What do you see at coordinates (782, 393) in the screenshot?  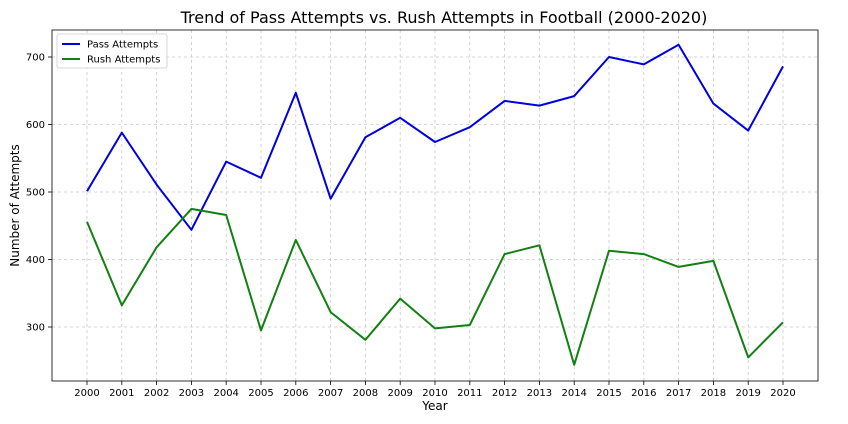 I see `x-tick-label: 2020` at bounding box center [782, 393].